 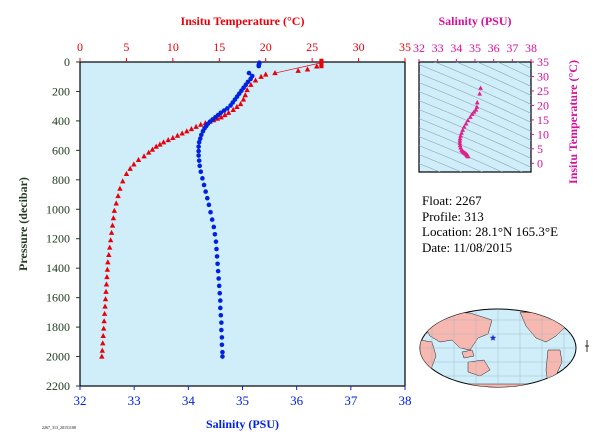 What do you see at coordinates (512, 48) in the screenshot?
I see `ts-x-tick-label: 37` at bounding box center [512, 48].